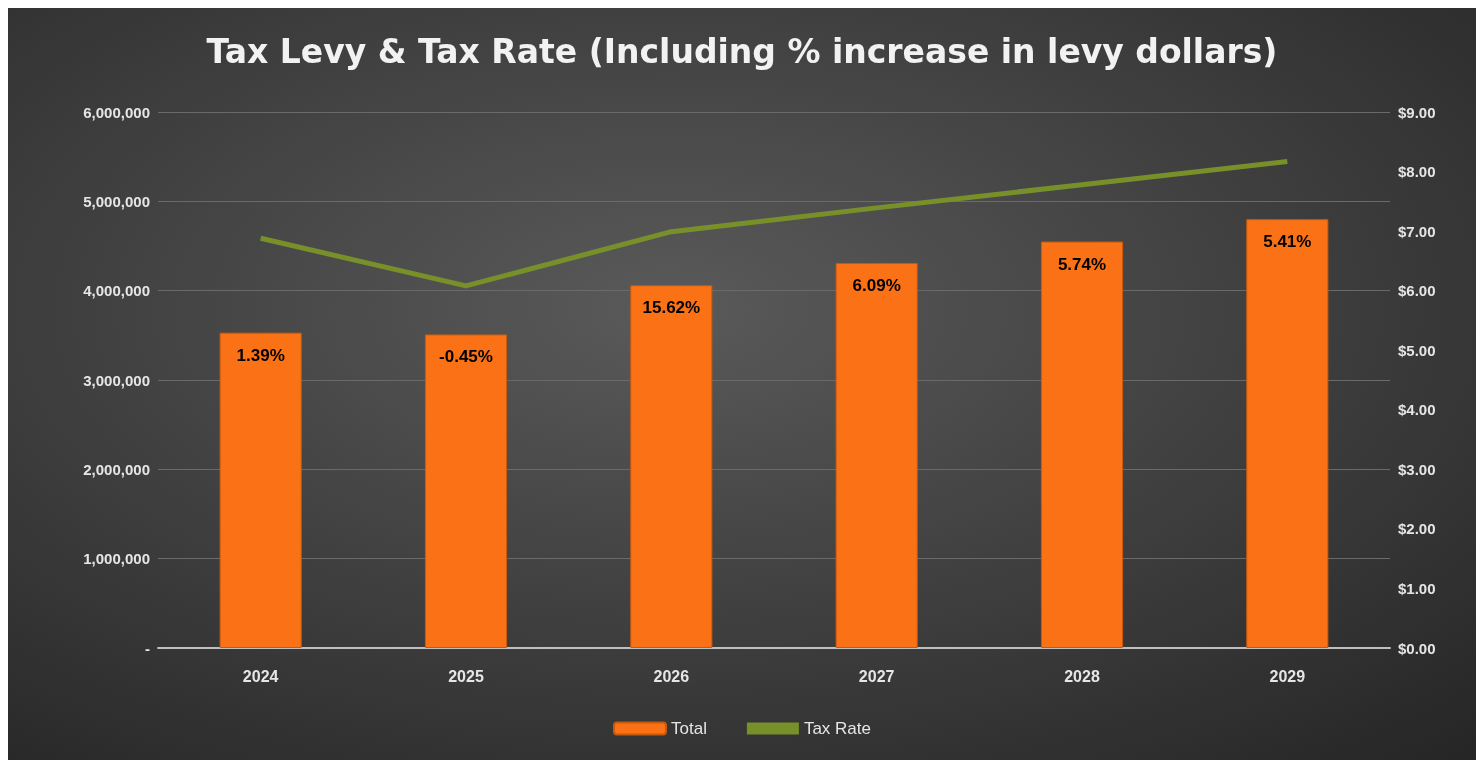 The image size is (1484, 768). What do you see at coordinates (1082, 676) in the screenshot?
I see `x-tick-label: 2028` at bounding box center [1082, 676].